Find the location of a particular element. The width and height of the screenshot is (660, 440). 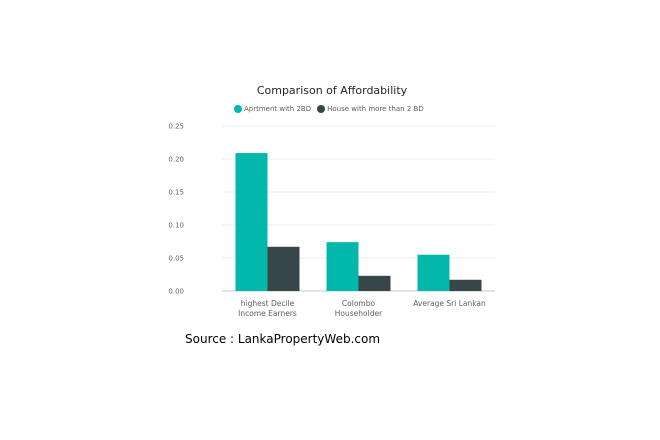

x-tick-label: Householder is located at coordinates (359, 313).